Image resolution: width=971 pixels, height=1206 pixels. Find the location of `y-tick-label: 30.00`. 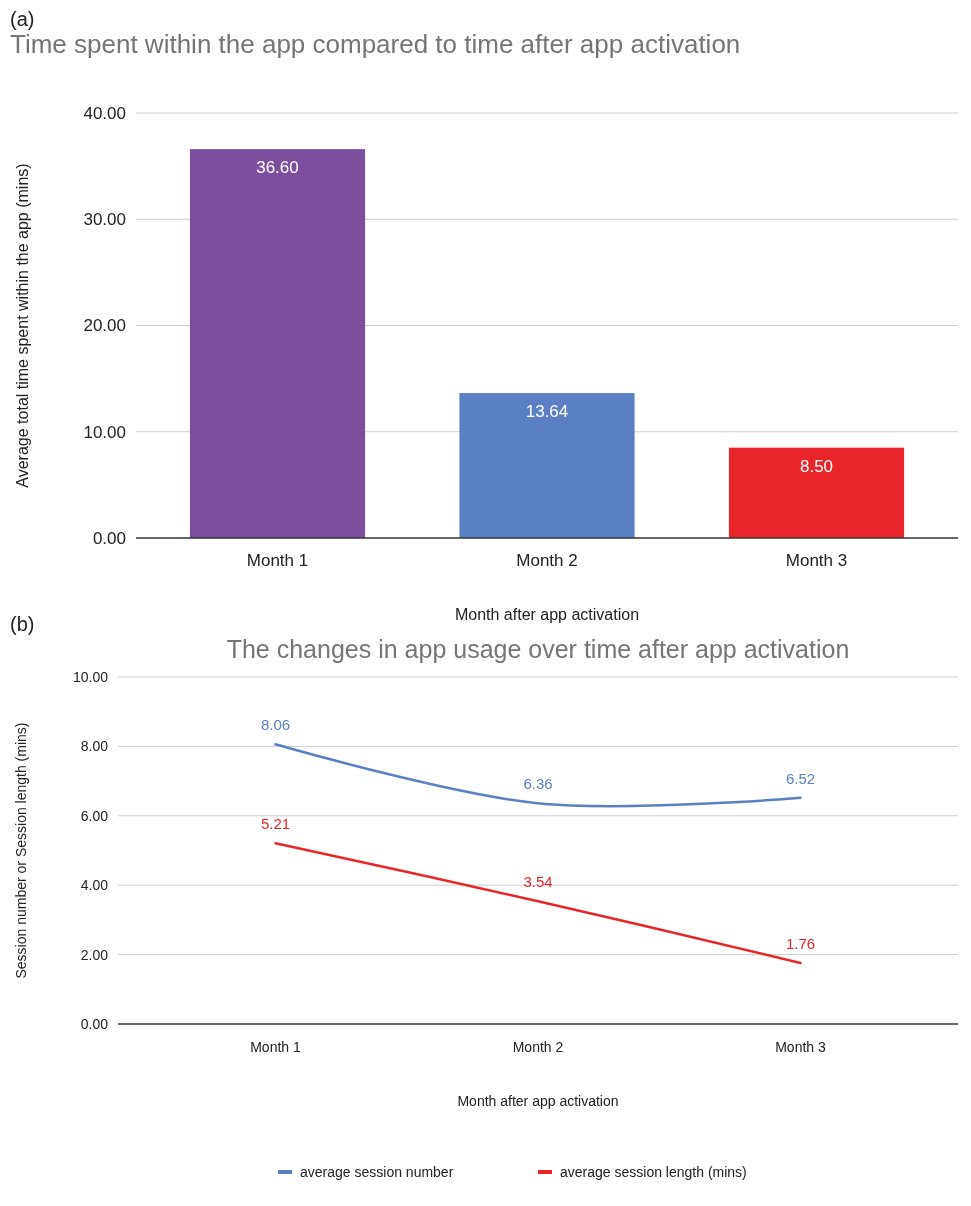

y-tick-label: 30.00 is located at coordinates (104, 220).